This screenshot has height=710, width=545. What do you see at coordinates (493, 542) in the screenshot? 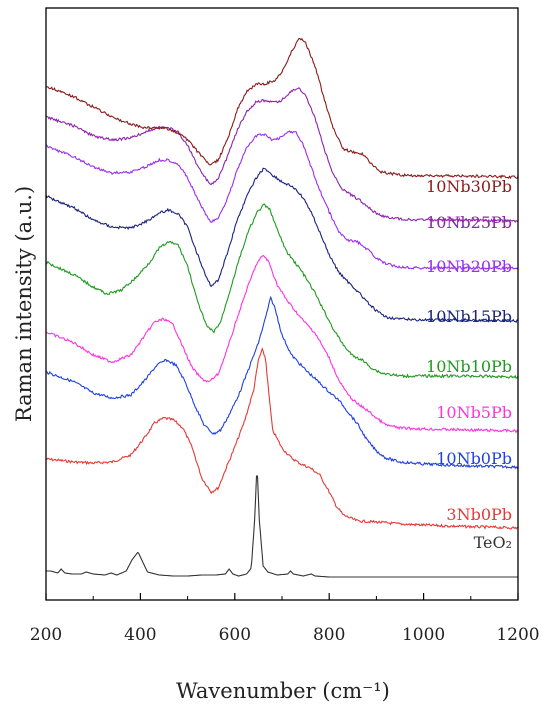
I see `series-label: TeO₂` at bounding box center [493, 542].